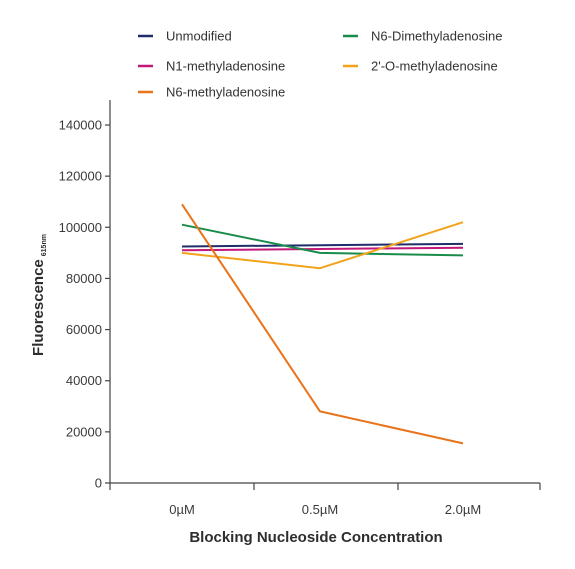 The image size is (575, 569). I want to click on series-line-2-o-methyladenosine, so click(322, 245).